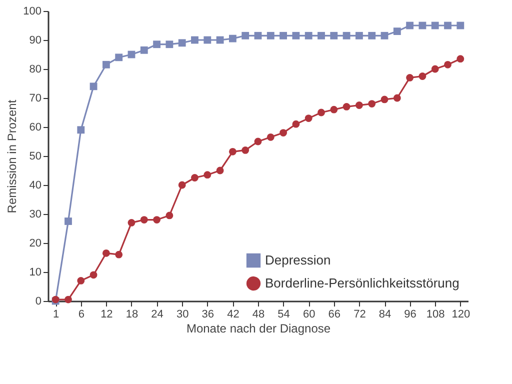 This screenshot has width=512, height=384. I want to click on x-tick-label: 42, so click(233, 314).